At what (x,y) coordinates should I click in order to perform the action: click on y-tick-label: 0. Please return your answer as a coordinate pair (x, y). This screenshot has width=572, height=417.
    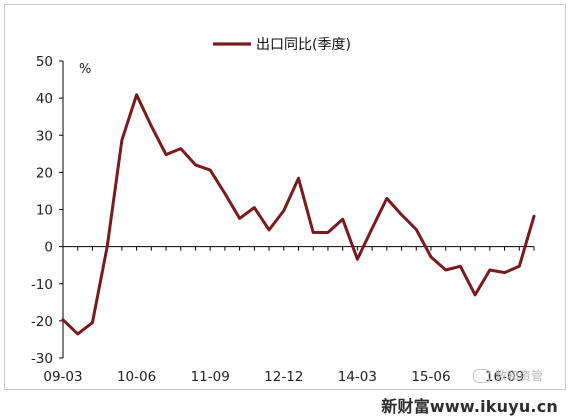
    Looking at the image, I should click on (48, 248).